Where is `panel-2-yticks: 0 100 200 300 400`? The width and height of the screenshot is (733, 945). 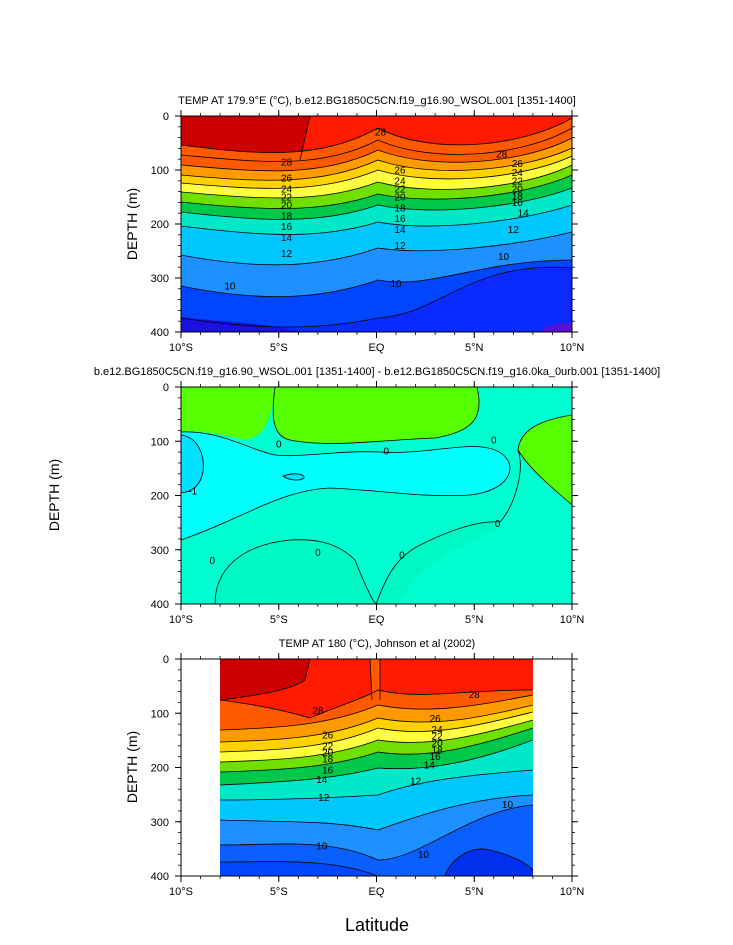
panel-2-yticks: 0 100 200 300 400 is located at coordinates (364, 496).